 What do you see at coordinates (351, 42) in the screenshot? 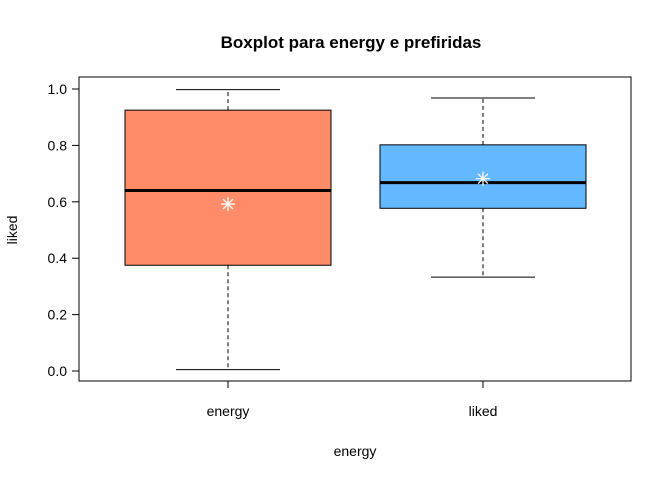
I see `chart-title: Boxplot para energy e prefiridas` at bounding box center [351, 42].